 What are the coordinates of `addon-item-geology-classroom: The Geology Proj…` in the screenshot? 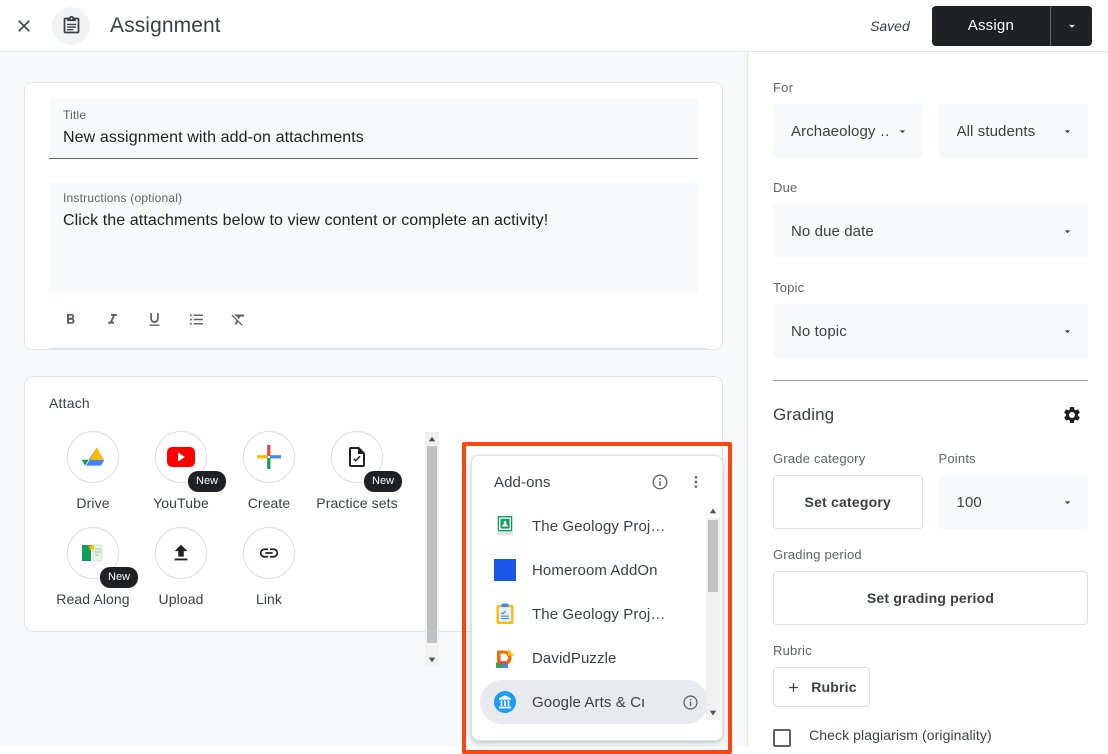 It's located at (594, 526).